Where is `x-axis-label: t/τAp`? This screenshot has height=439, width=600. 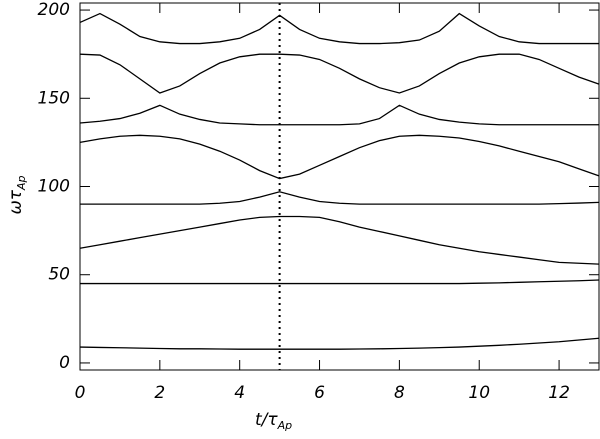 x-axis-label: t/τAp is located at coordinates (273, 421).